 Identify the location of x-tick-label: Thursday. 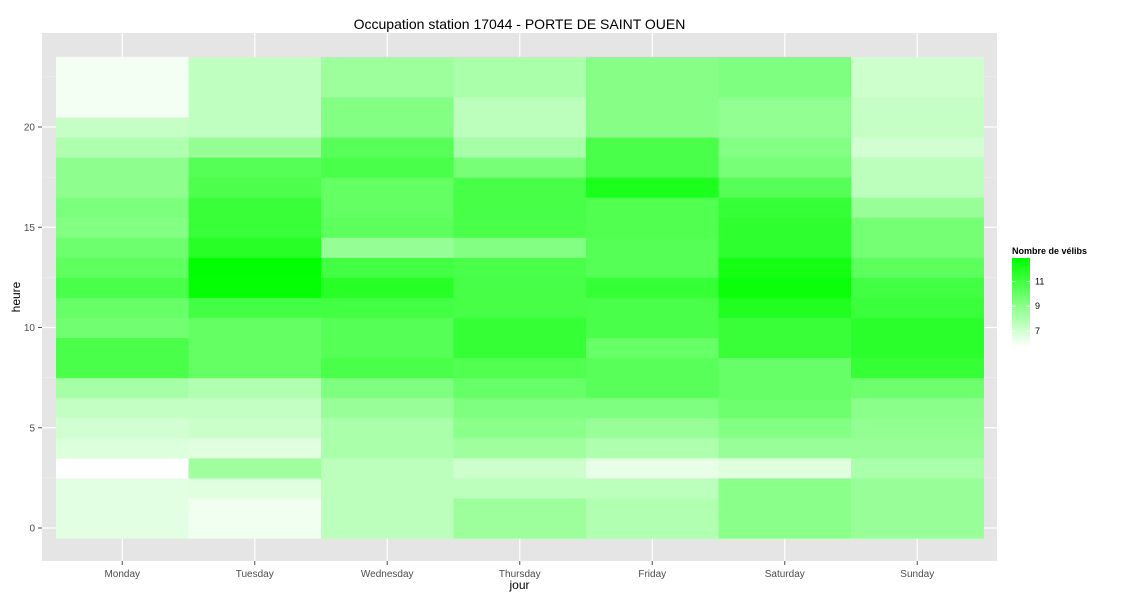
(520, 574).